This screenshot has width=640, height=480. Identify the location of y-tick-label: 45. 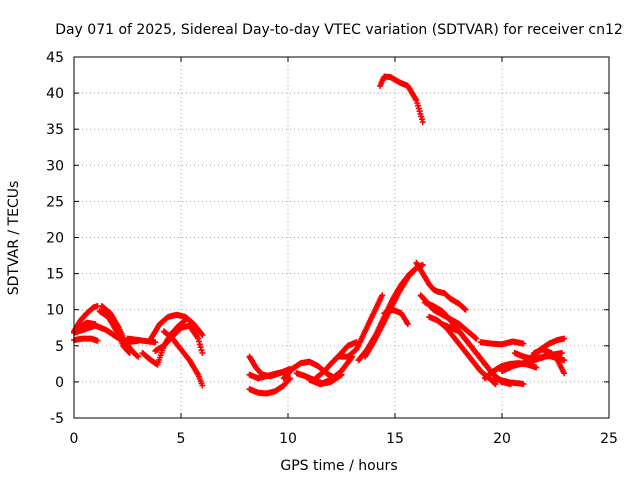
(55, 58).